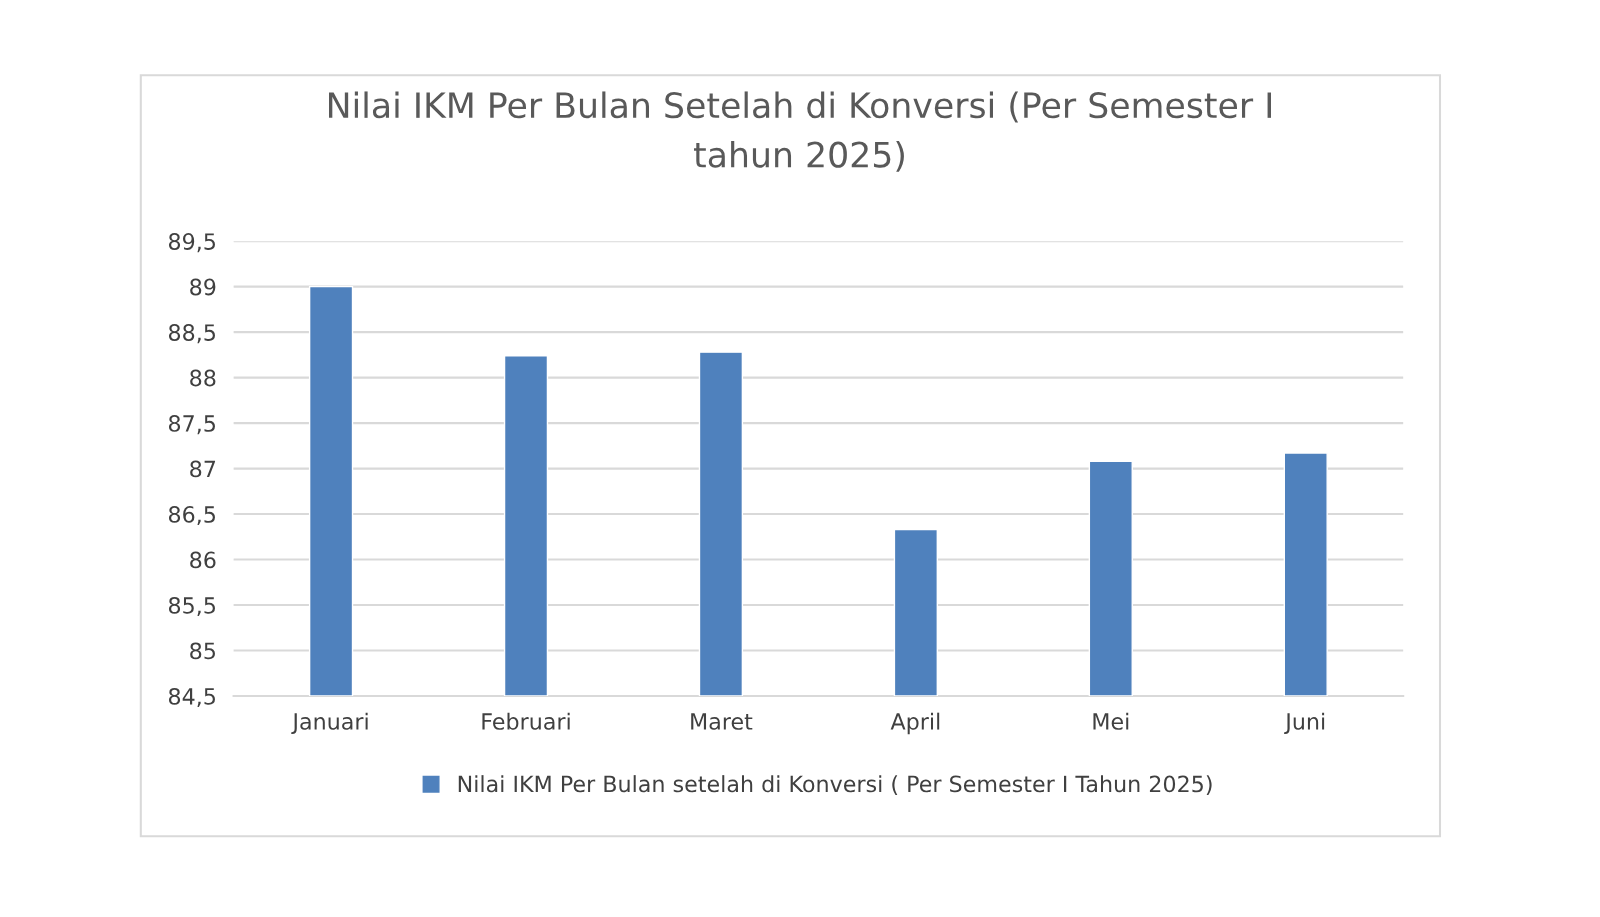 Image resolution: width=1600 pixels, height=917 pixels. Describe the element at coordinates (800, 131) in the screenshot. I see `chart-title: Nilai IKM Per Bulan Setelah di Konversi (Per Semester I tahun 2025)` at that location.